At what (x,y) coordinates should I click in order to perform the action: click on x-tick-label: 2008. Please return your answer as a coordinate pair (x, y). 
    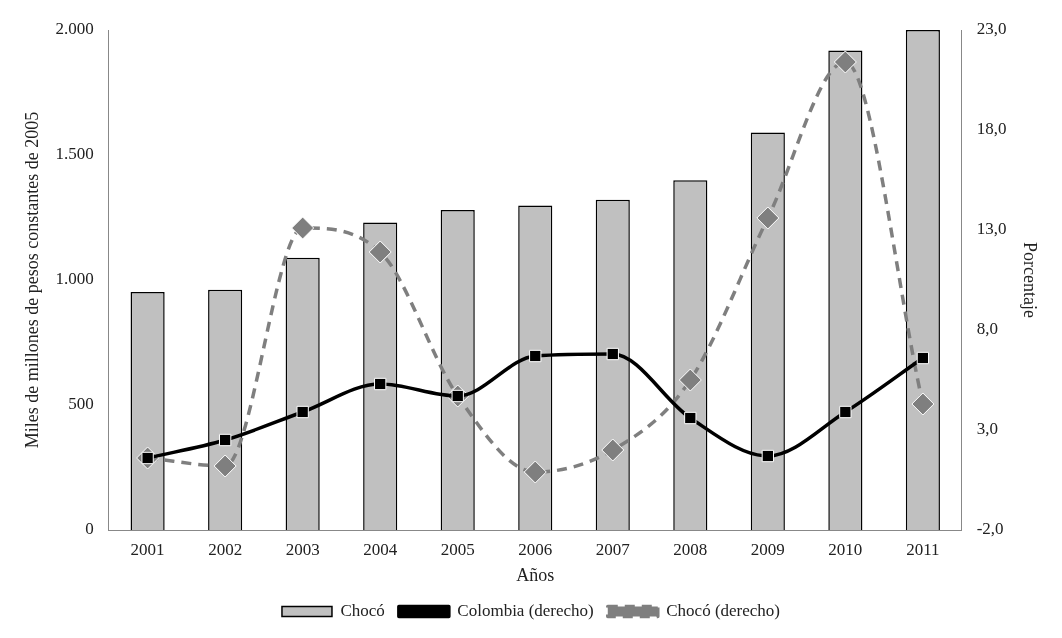
    Looking at the image, I should click on (690, 549).